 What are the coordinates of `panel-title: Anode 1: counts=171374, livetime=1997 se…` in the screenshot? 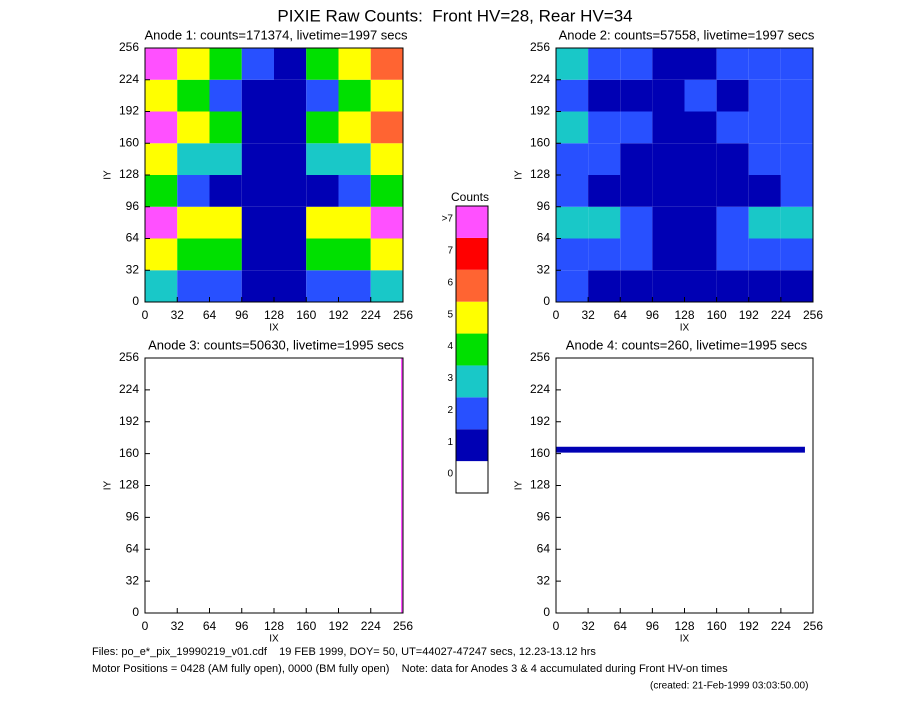 It's located at (276, 34).